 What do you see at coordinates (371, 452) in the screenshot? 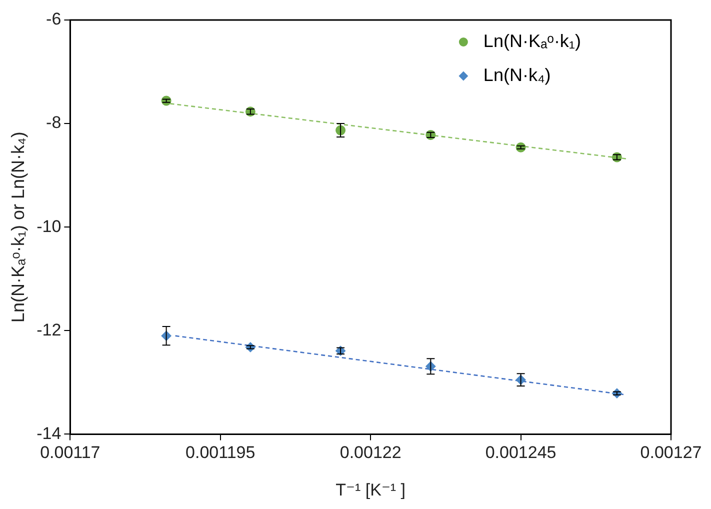
I see `x-tick-label: 0.00122` at bounding box center [371, 452].